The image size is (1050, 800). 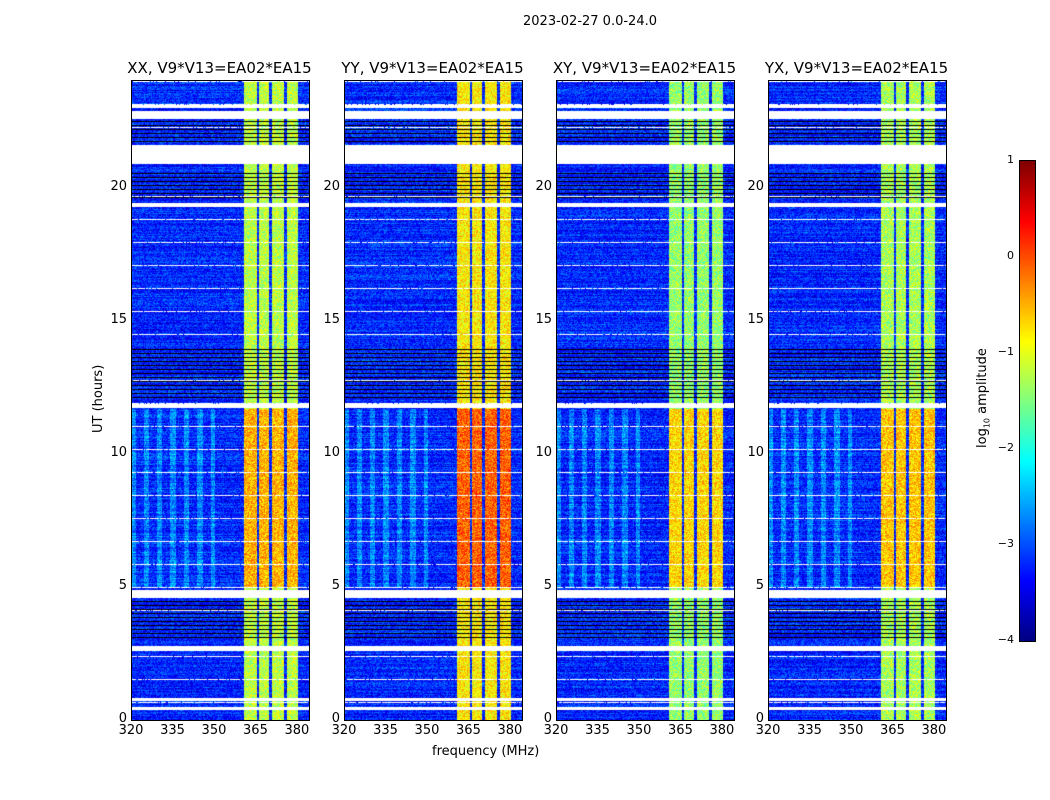 I want to click on x-axis-label: frequency (MHz), so click(x=486, y=751).